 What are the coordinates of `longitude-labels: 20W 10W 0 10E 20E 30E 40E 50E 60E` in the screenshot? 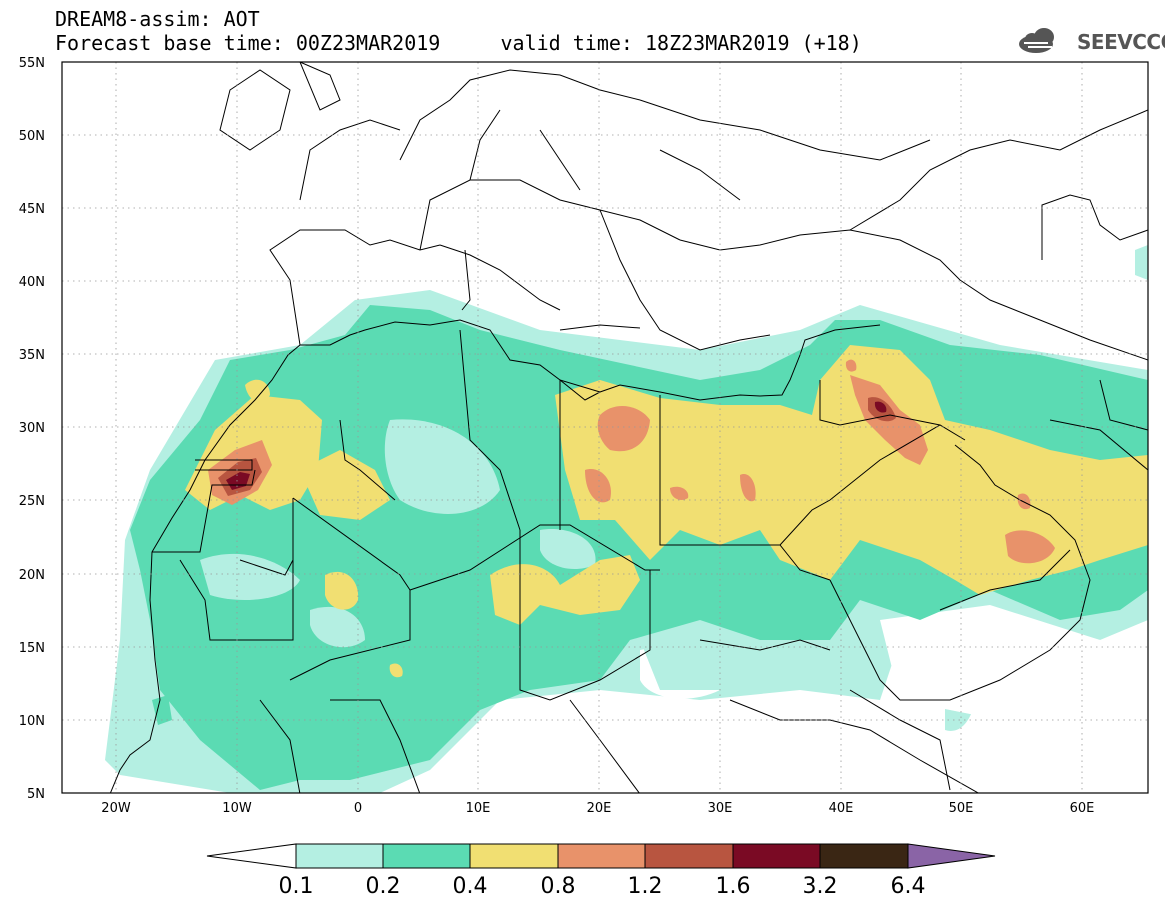 It's located at (597, 808).